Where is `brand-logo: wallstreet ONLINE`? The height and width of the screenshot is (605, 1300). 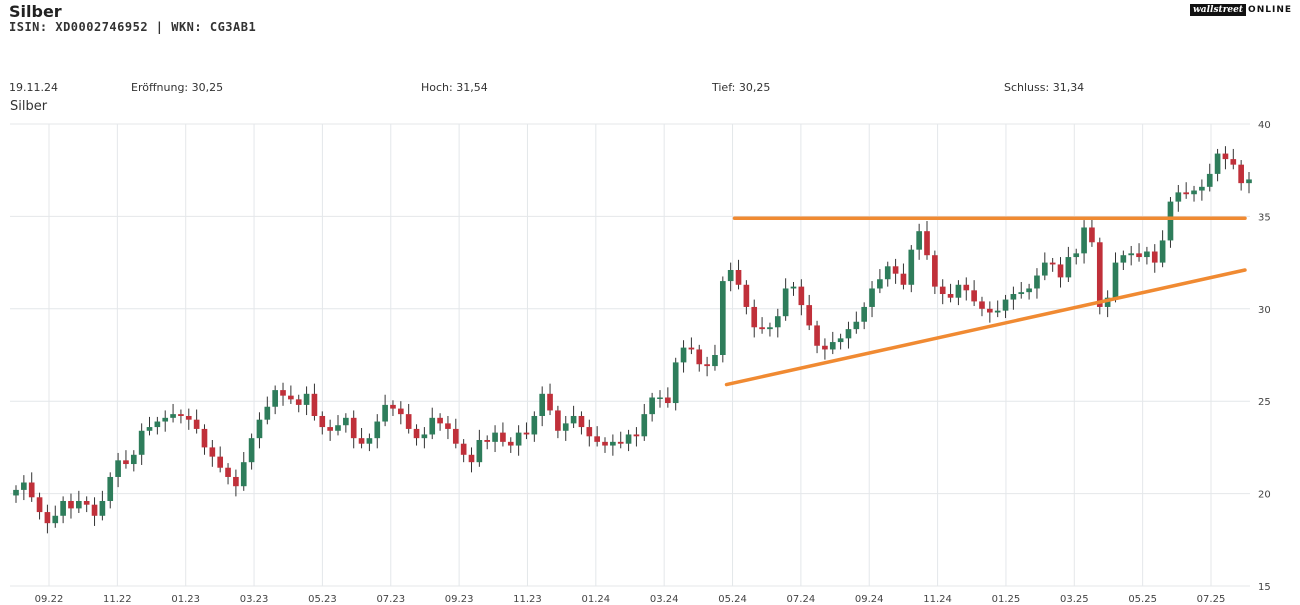
brand-logo: wallstreet ONLINE is located at coordinates (1241, 10).